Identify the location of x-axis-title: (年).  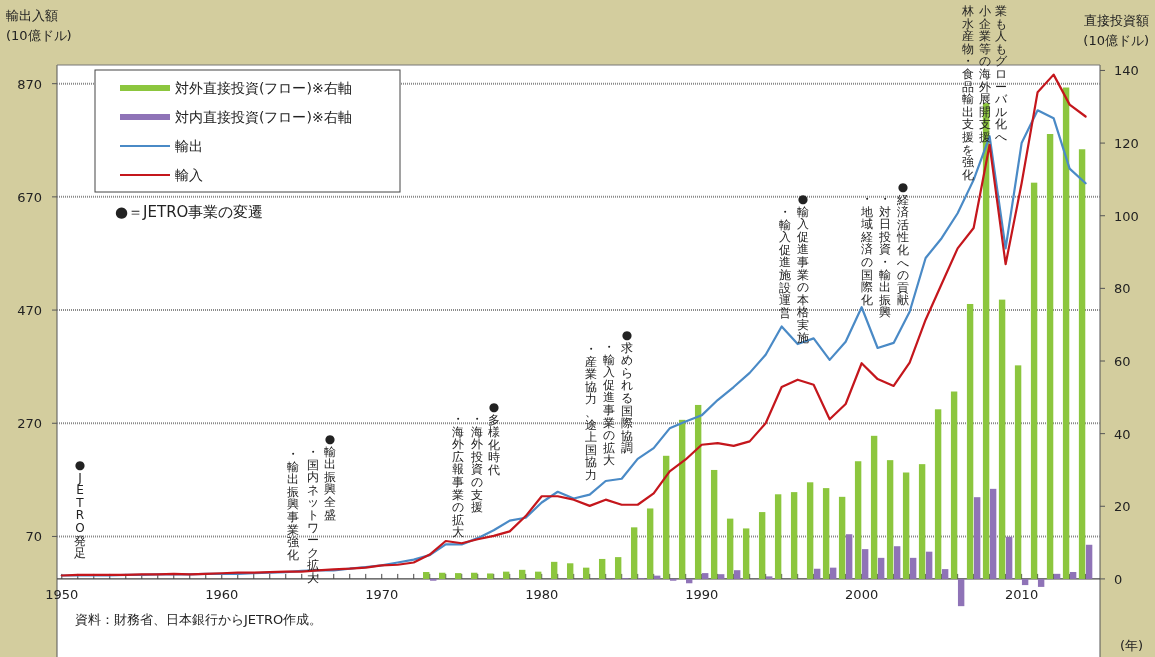
(1132, 645).